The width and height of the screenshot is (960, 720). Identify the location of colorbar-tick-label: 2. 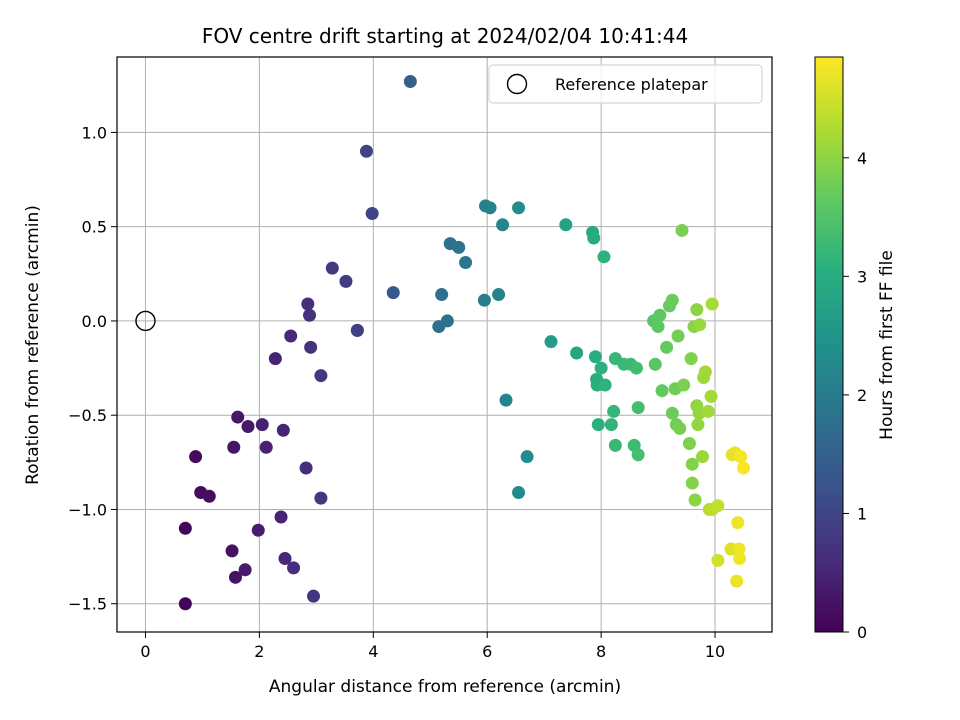
(862, 395).